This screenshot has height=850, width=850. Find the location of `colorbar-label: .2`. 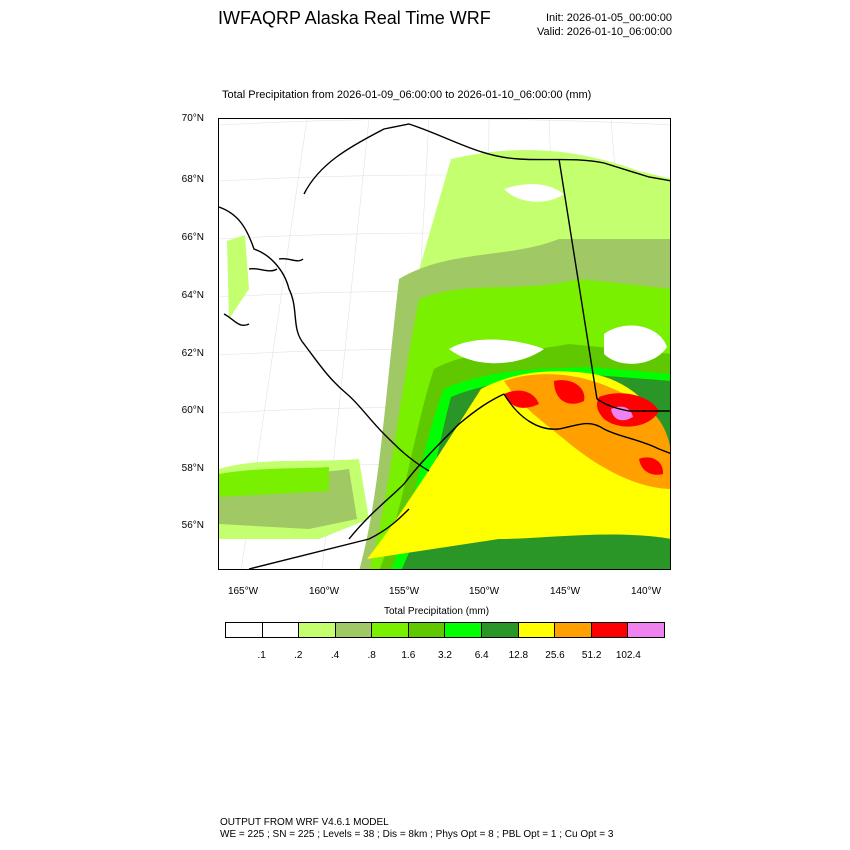

colorbar-label: .2 is located at coordinates (298, 655).